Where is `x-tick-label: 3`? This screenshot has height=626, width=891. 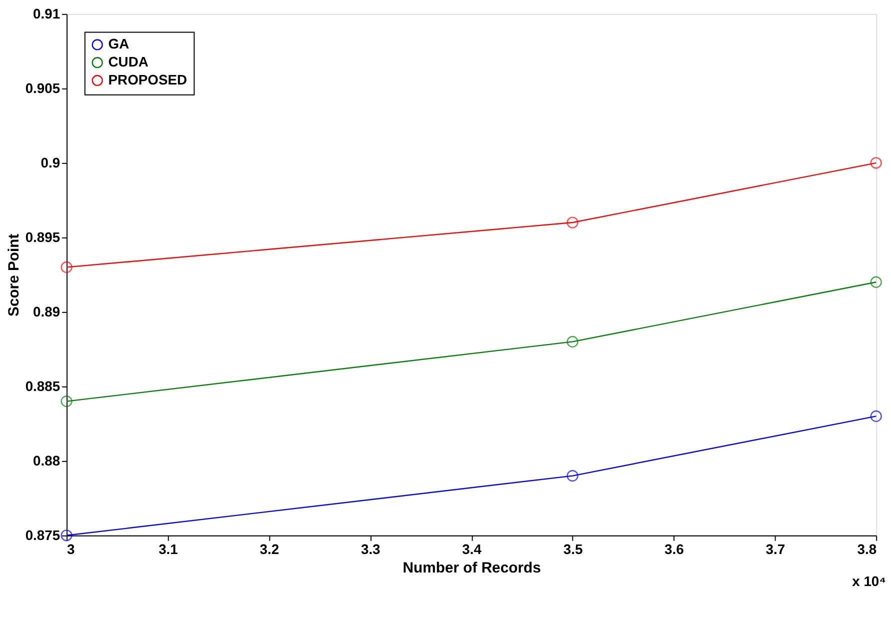 x-tick-label: 3 is located at coordinates (71, 548).